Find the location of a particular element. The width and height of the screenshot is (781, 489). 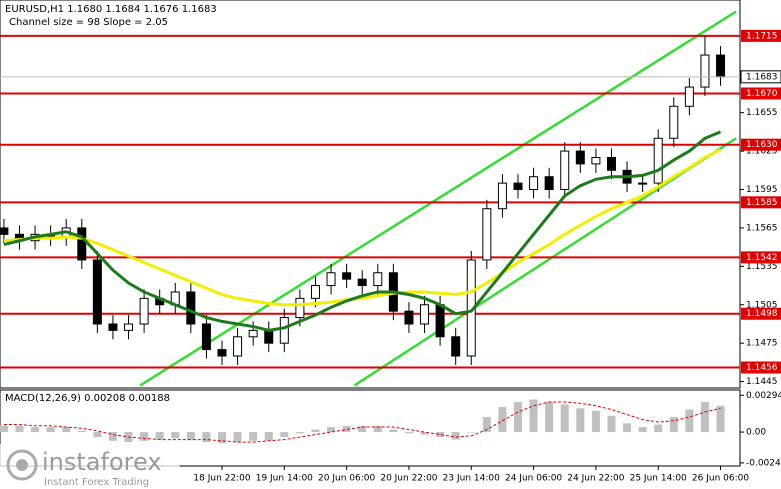

y-tick-label: 1.1445 is located at coordinates (762, 382).